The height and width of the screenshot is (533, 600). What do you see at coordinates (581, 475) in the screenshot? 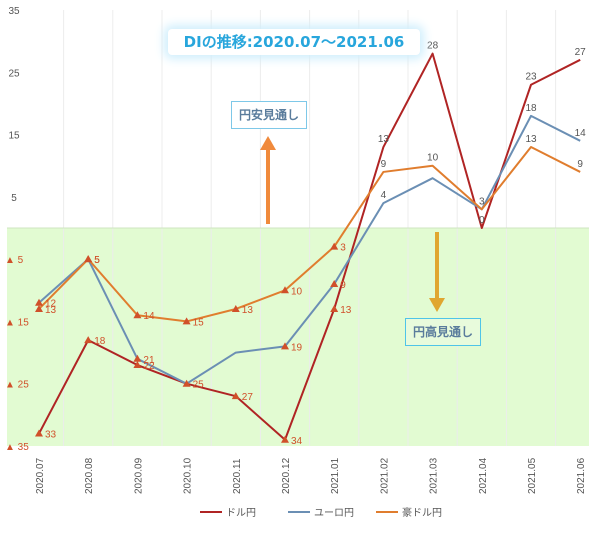
I see `x-tick-label: 2021.06` at bounding box center [581, 475].